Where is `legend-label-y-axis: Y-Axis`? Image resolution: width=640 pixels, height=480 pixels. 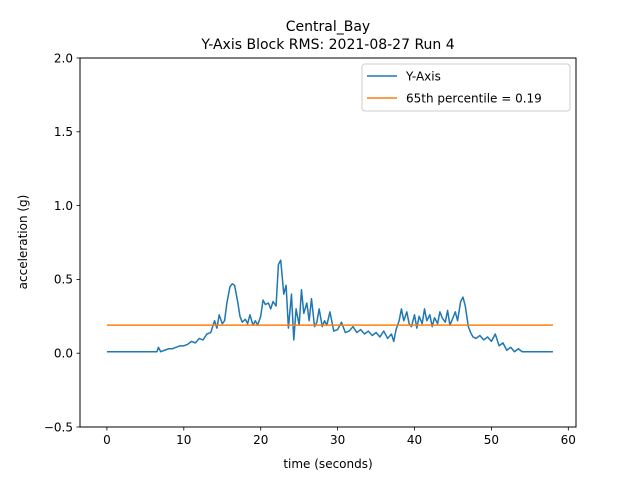
legend-label-y-axis: Y-Axis is located at coordinates (423, 77).